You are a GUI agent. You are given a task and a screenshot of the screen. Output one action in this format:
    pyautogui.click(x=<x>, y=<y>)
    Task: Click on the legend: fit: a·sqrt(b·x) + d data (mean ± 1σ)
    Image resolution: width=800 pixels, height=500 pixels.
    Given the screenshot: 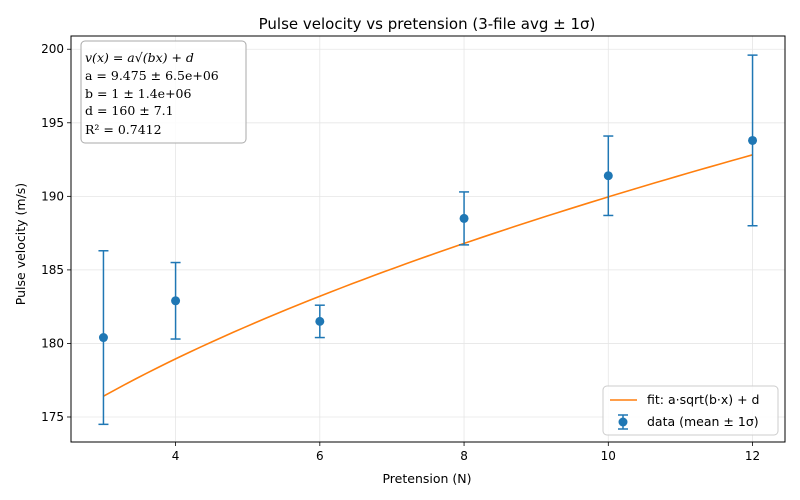 What is the action you would take?
    pyautogui.click(x=690, y=410)
    